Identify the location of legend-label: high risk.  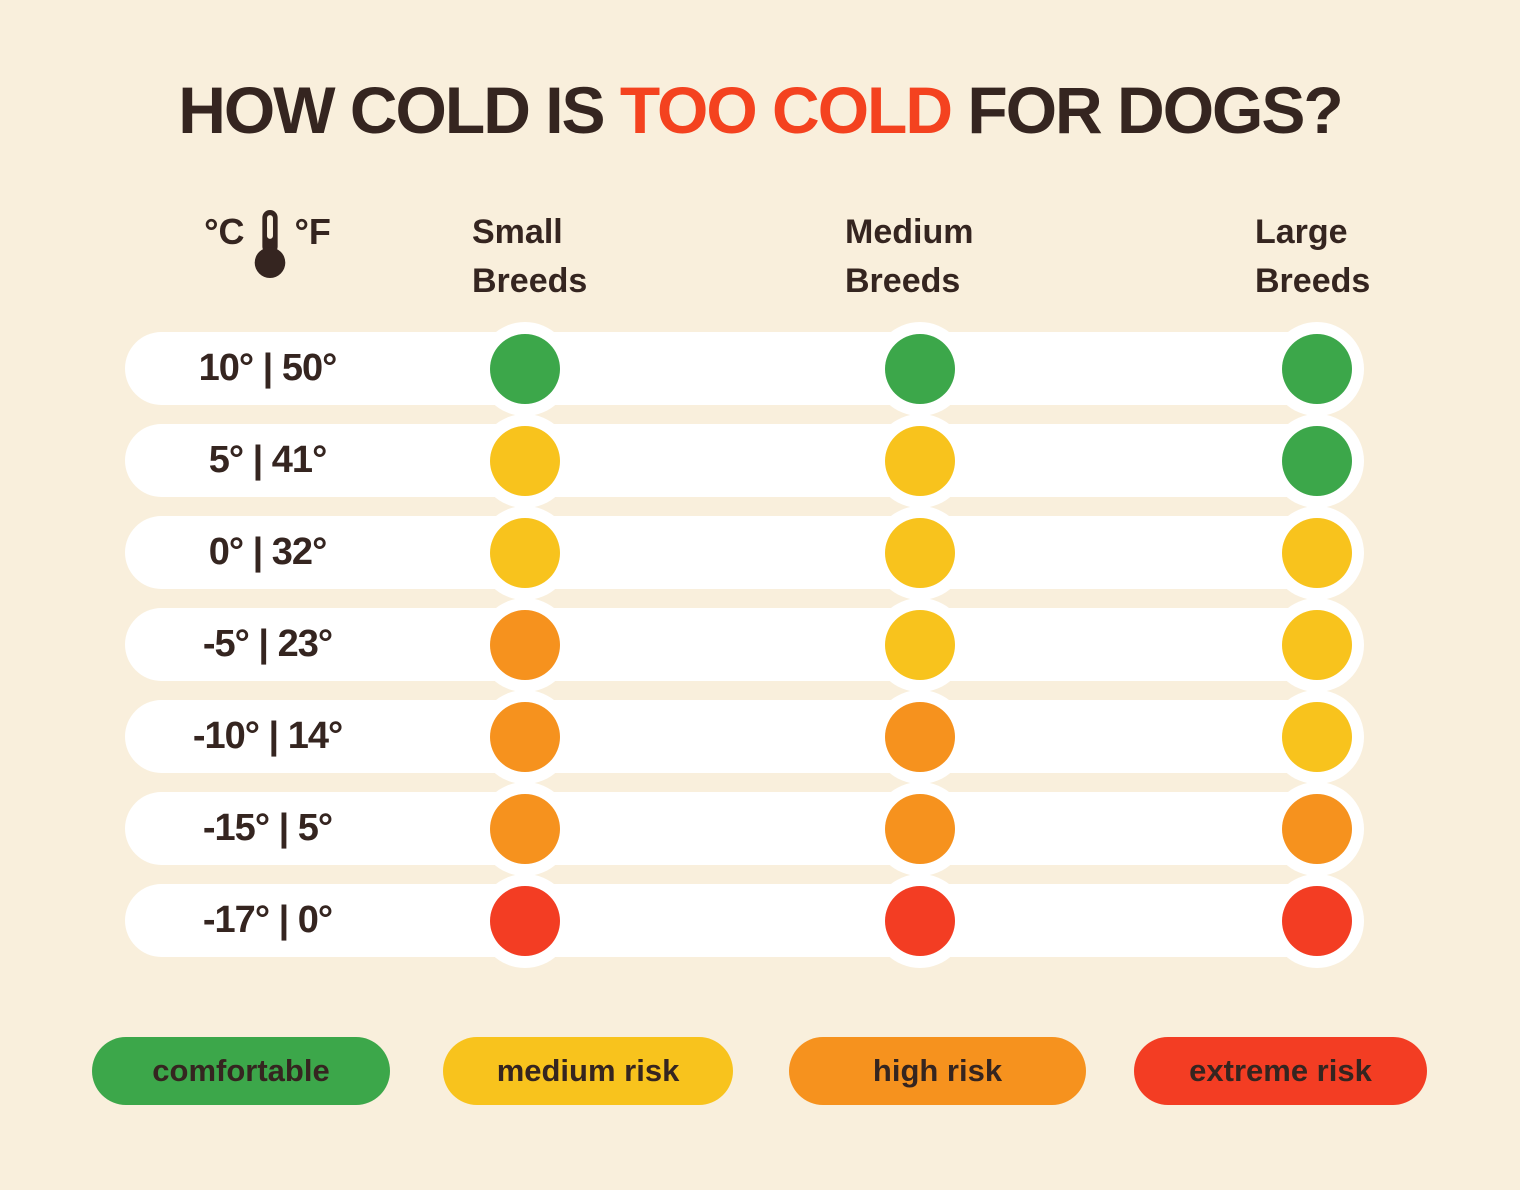
(937, 1070).